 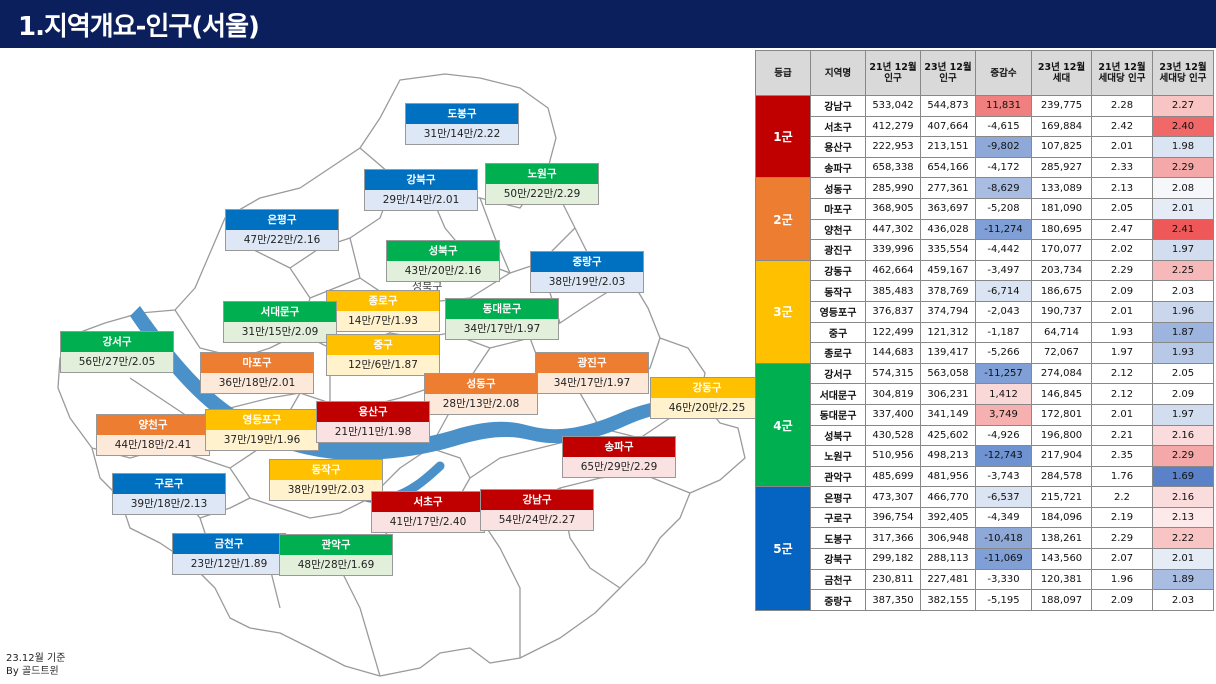 What do you see at coordinates (1183, 147) in the screenshot?
I see `per-household-2023-cell: 1.98` at bounding box center [1183, 147].